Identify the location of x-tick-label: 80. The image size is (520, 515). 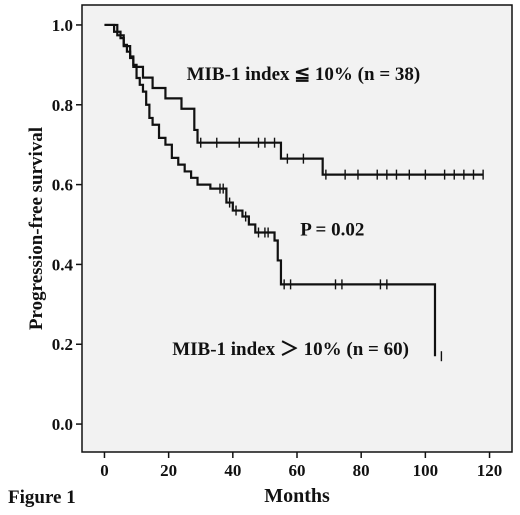
(361, 470).